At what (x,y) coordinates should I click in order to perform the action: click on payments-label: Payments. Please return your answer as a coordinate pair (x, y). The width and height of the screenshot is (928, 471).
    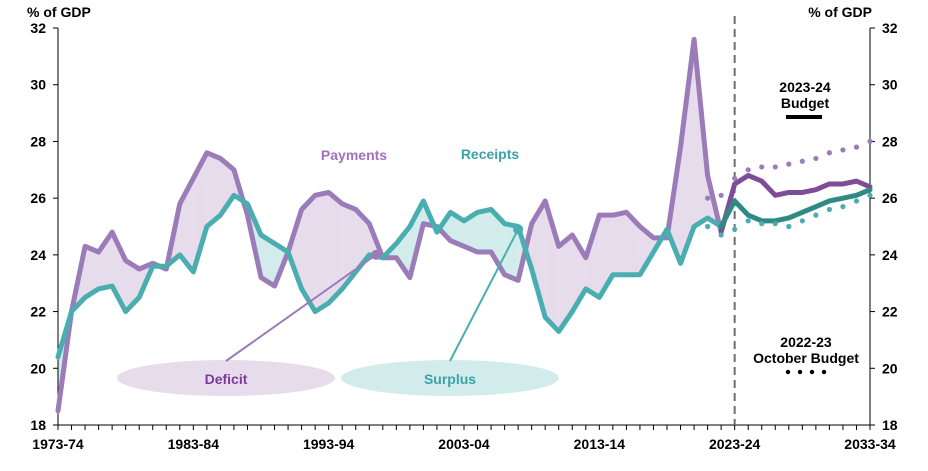
    Looking at the image, I should click on (354, 155).